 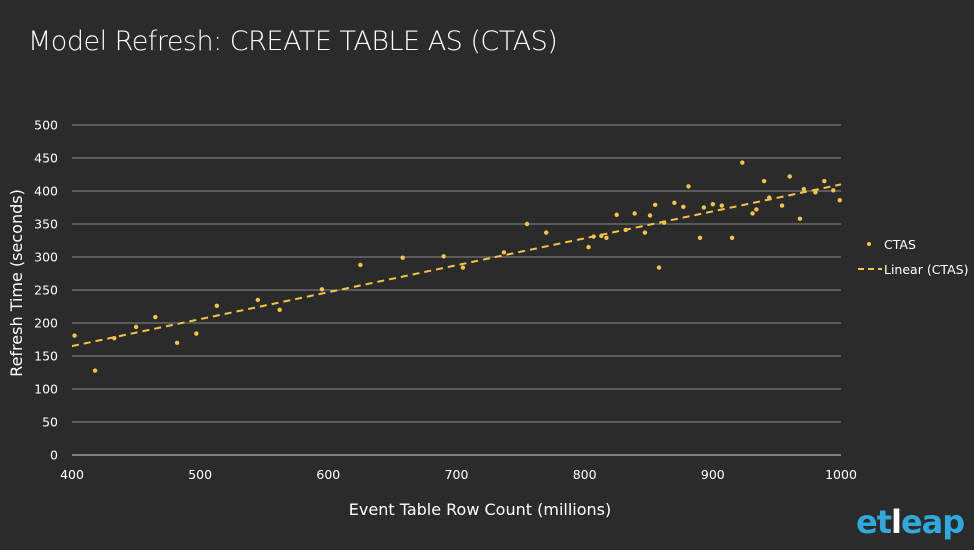 I want to click on chart-title: Model Refresh: CREATE TABLE AS (CTAS), so click(x=293, y=41).